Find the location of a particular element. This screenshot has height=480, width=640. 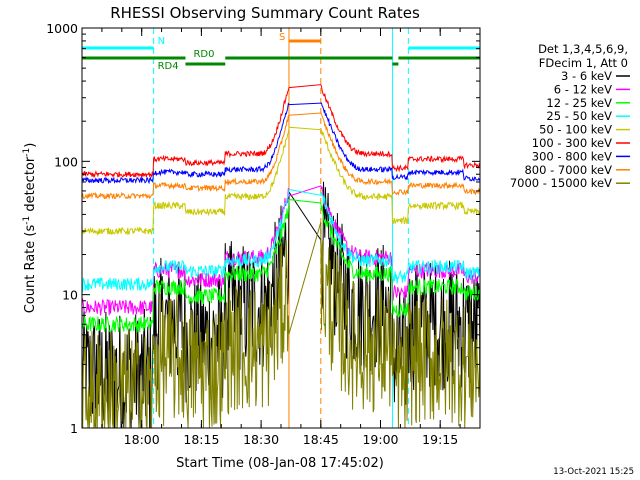

y-axis-label-mid: detector is located at coordinates (30, 186).